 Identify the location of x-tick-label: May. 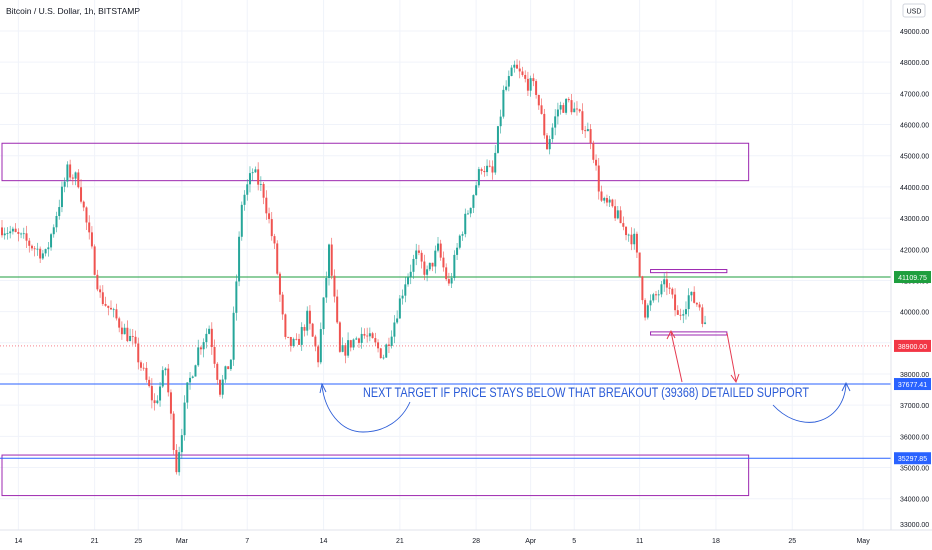
(863, 541).